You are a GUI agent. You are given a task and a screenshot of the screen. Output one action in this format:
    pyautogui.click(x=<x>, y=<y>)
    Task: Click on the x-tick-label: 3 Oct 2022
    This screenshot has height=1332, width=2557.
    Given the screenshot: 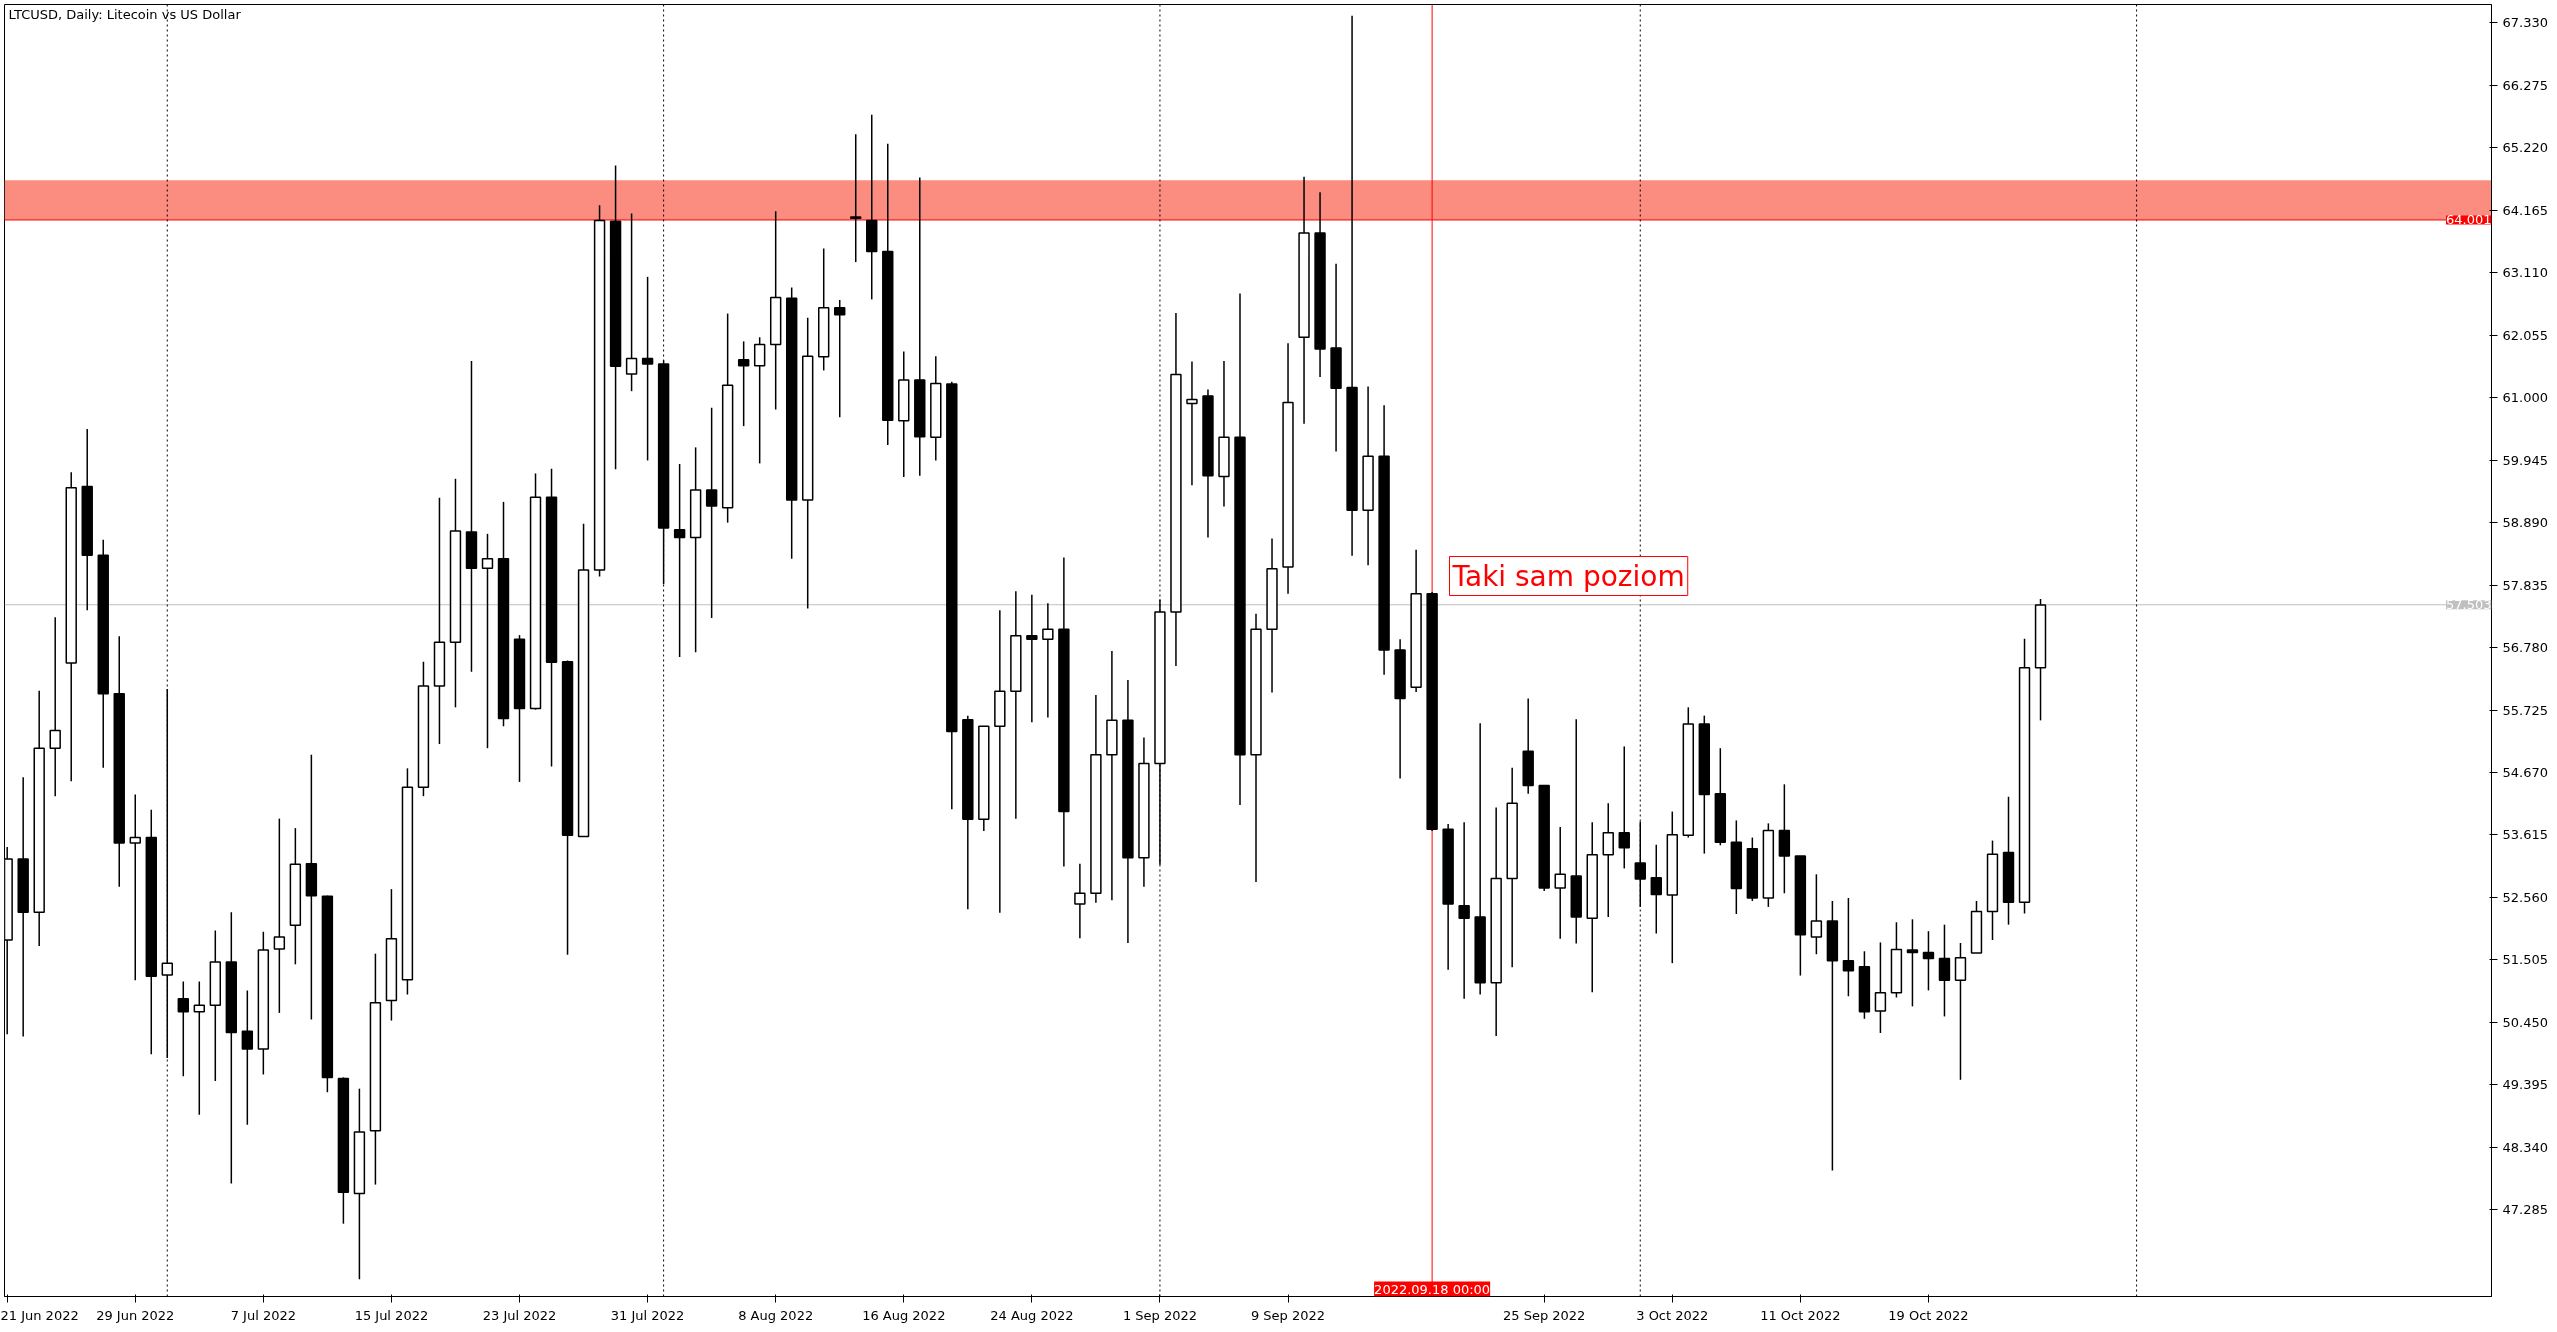 What is the action you would take?
    pyautogui.click(x=1672, y=1315)
    